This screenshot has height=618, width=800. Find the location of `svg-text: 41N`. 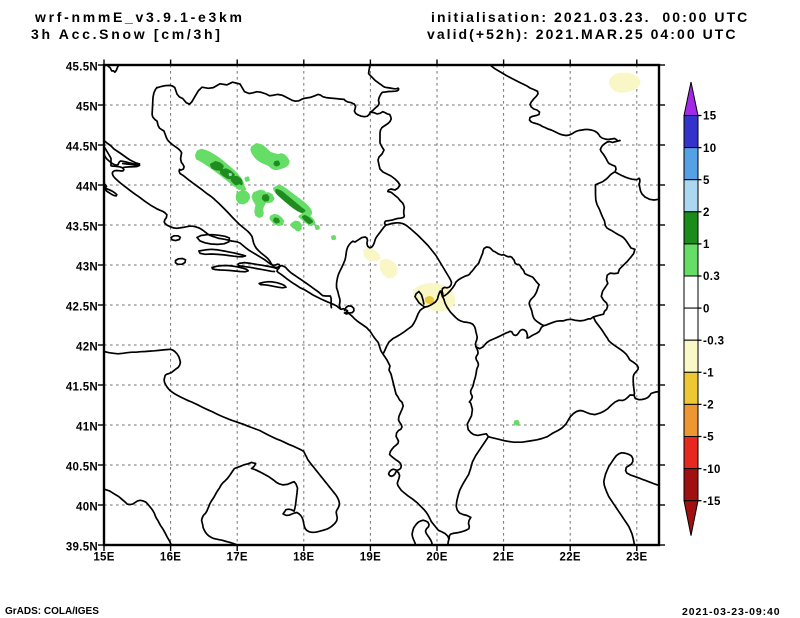

svg-text: 41N is located at coordinates (87, 427).